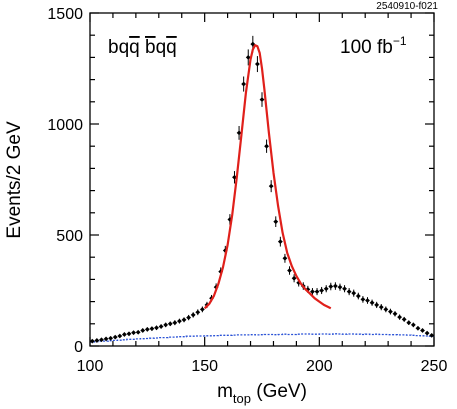  What do you see at coordinates (242, 398) in the screenshot?
I see `x-axis-title-sub: top` at bounding box center [242, 398].